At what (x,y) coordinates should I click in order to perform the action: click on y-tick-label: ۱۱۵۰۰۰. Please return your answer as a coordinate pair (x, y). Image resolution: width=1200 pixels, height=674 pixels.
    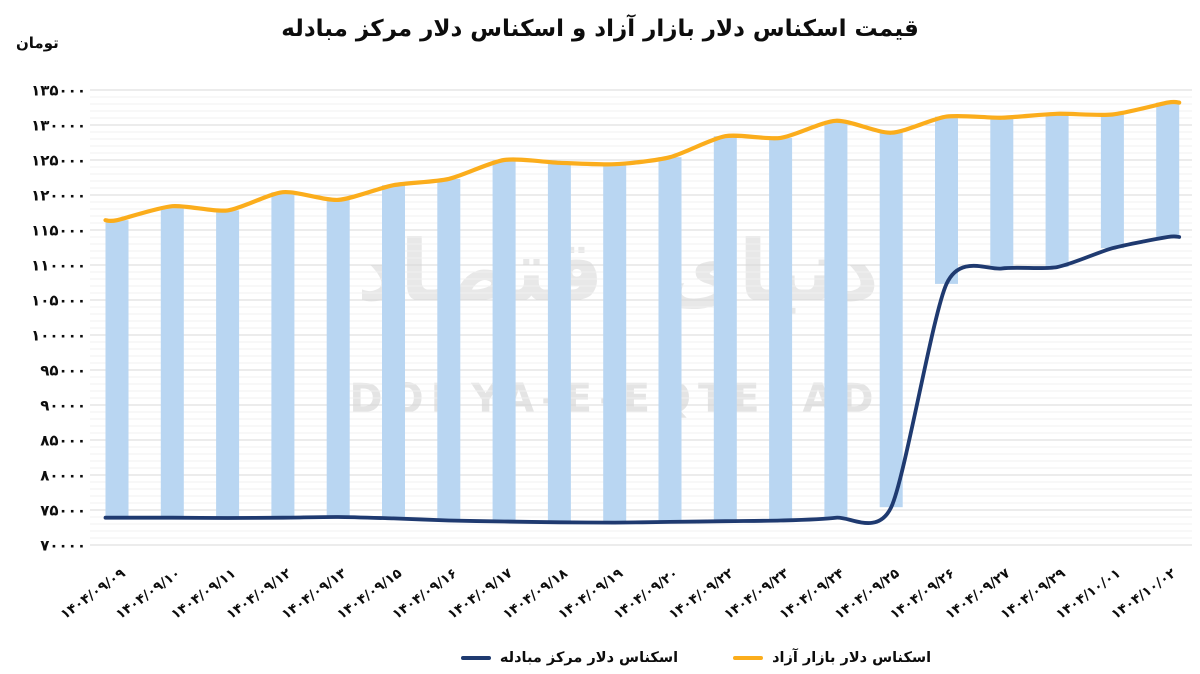
    Looking at the image, I should click on (58, 231).